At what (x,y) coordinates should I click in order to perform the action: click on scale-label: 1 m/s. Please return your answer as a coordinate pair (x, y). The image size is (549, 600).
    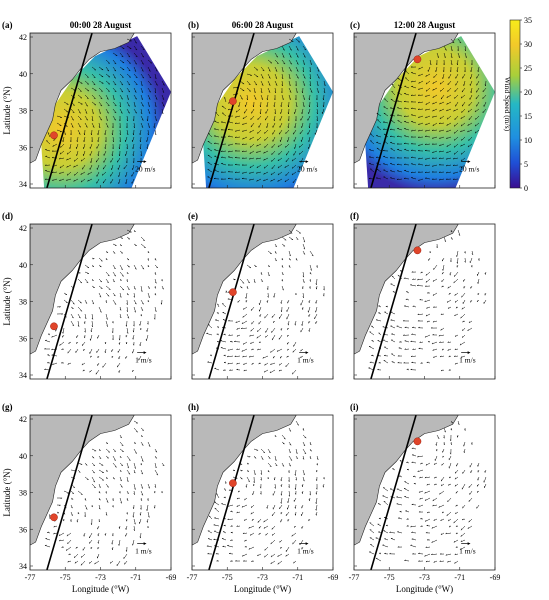
    Looking at the image, I should click on (467, 360).